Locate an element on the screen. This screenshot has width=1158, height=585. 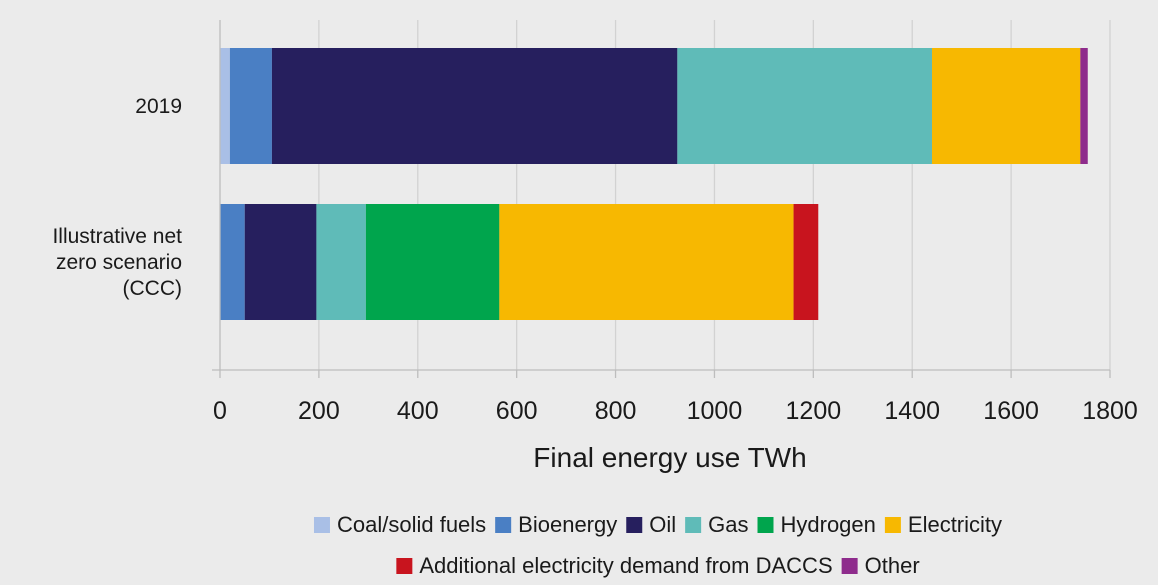
x-tick-label: 1800 is located at coordinates (1110, 411).